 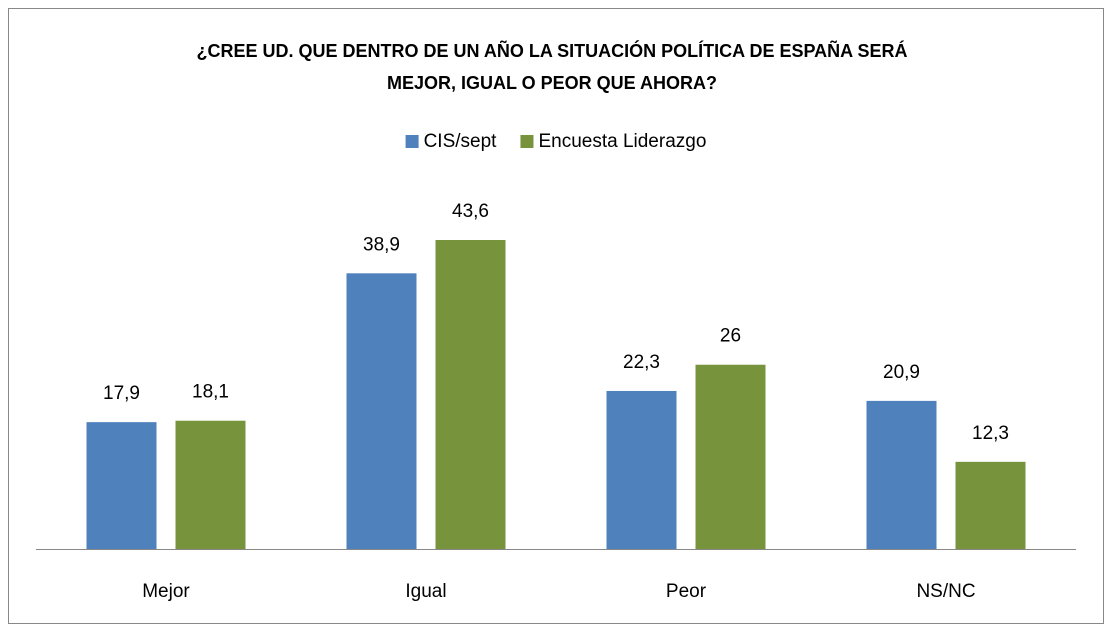 I want to click on data-label: 17,9, so click(x=121, y=393).